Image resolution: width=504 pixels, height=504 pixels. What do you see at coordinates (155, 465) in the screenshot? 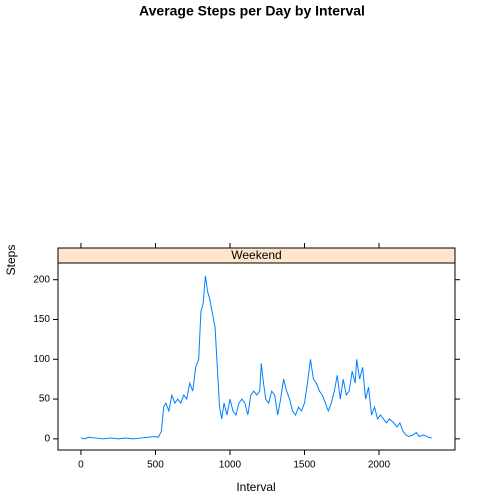
I see `x-tick-label: 500` at bounding box center [155, 465].